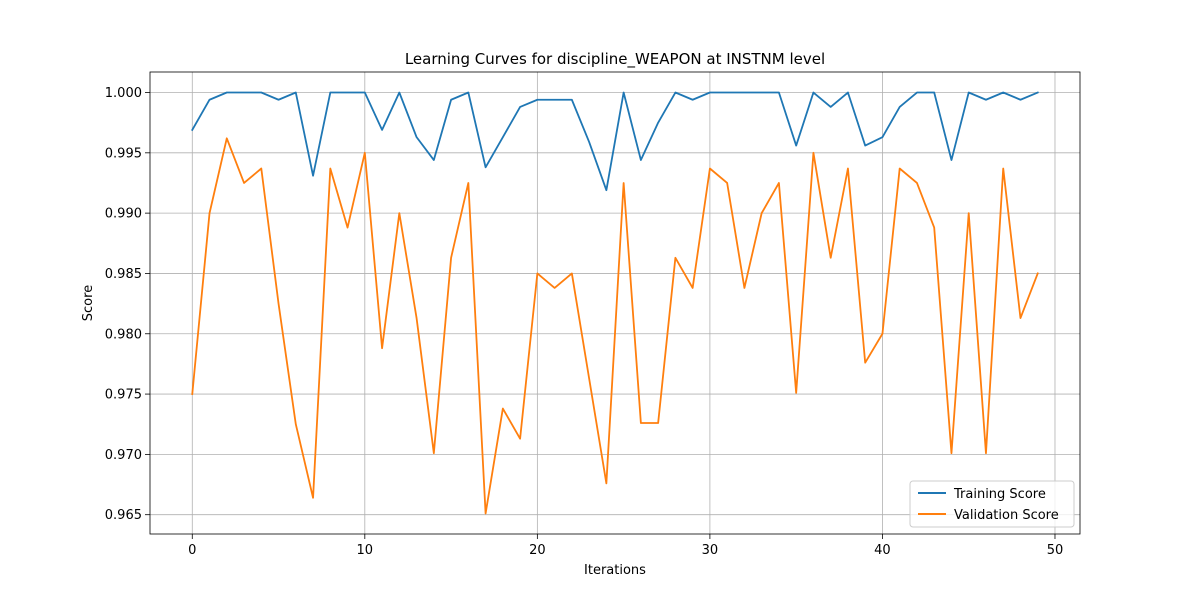 The height and width of the screenshot is (604, 1200). Describe the element at coordinates (123, 274) in the screenshot. I see `y-tick-label: 0.985` at that location.